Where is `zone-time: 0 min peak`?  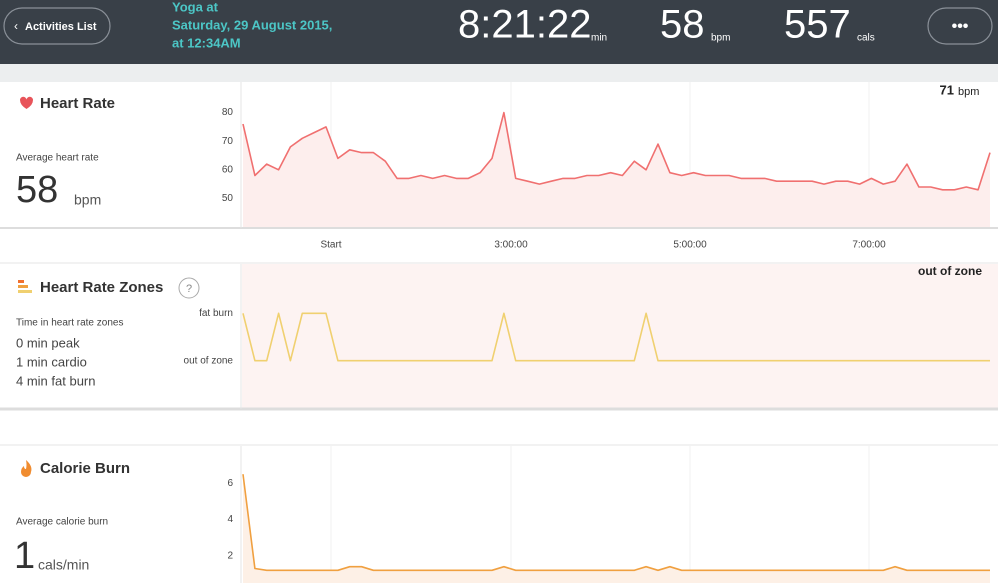 zone-time: 0 min peak is located at coordinates (48, 342).